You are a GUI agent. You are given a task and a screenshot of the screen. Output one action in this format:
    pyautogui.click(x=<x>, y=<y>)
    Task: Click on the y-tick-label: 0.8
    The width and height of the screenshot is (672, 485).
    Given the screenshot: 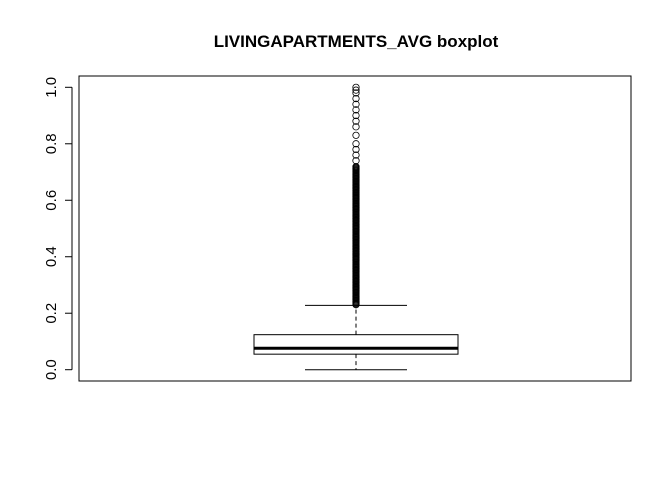 What is the action you would take?
    pyautogui.click(x=51, y=143)
    